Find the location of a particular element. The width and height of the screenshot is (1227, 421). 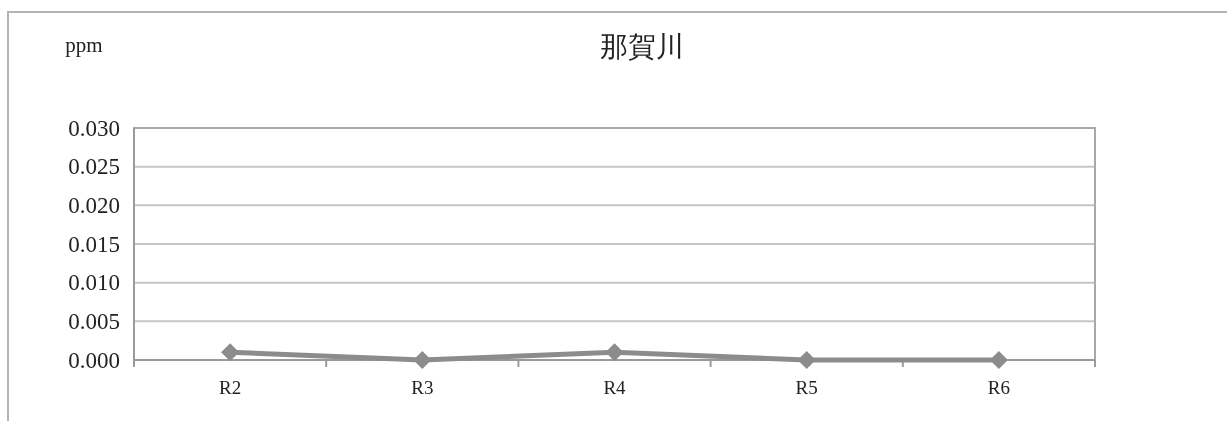

y-tick-label: 0.020 is located at coordinates (94, 205).